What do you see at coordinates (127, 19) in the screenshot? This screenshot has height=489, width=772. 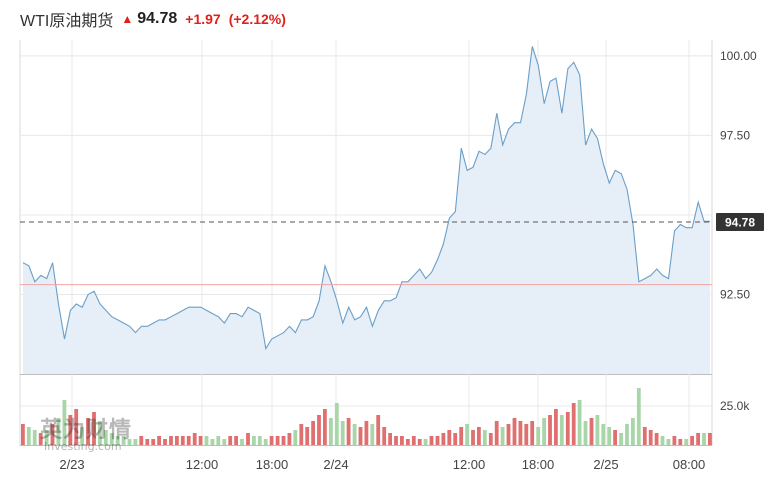 I see `up-arrow-icon: ▲` at bounding box center [127, 19].